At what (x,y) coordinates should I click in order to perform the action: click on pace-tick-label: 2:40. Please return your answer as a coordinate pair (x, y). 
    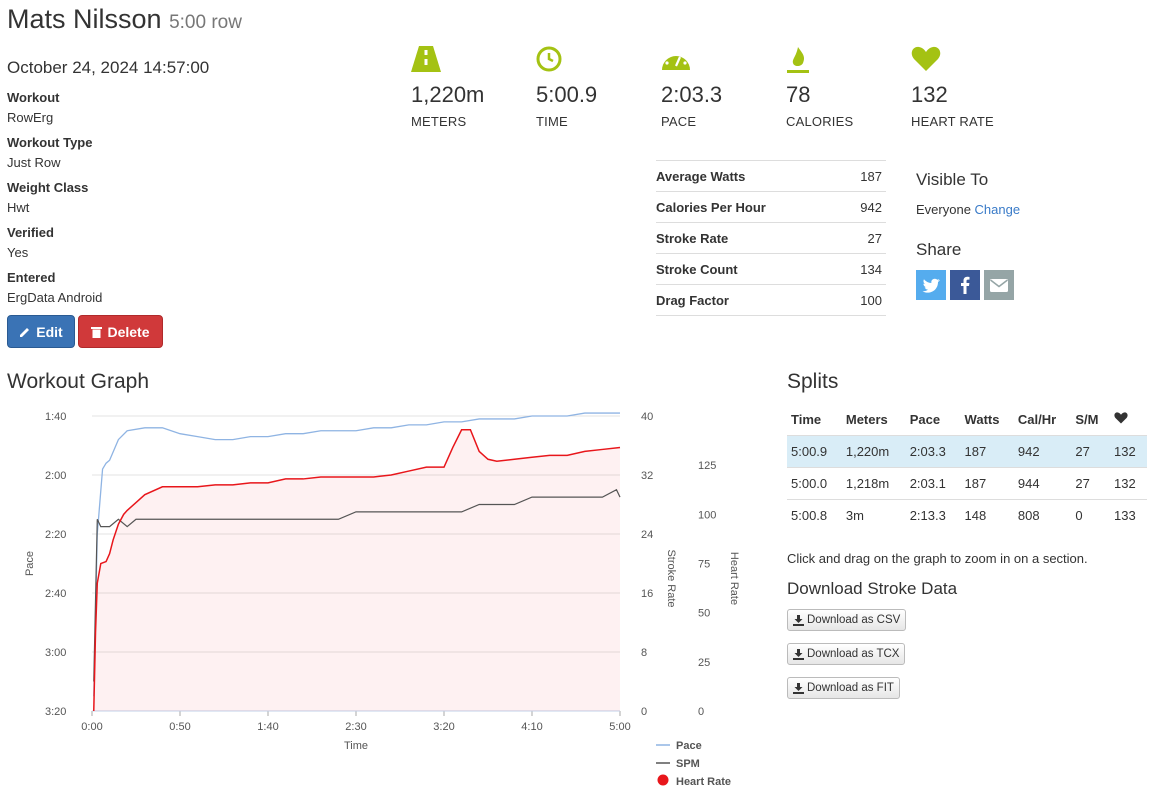
    Looking at the image, I should click on (55, 594).